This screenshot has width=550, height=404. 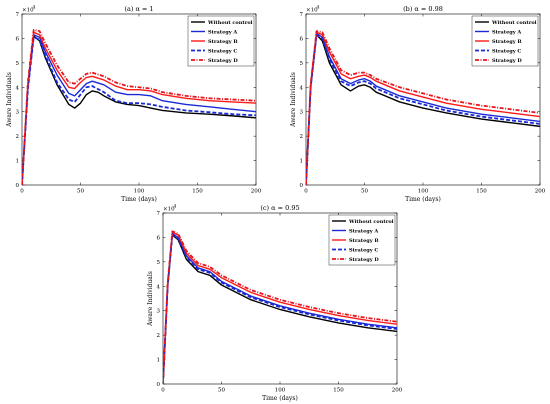 What do you see at coordinates (423, 9) in the screenshot?
I see `chart-title: (b) α = 0.98` at bounding box center [423, 9].